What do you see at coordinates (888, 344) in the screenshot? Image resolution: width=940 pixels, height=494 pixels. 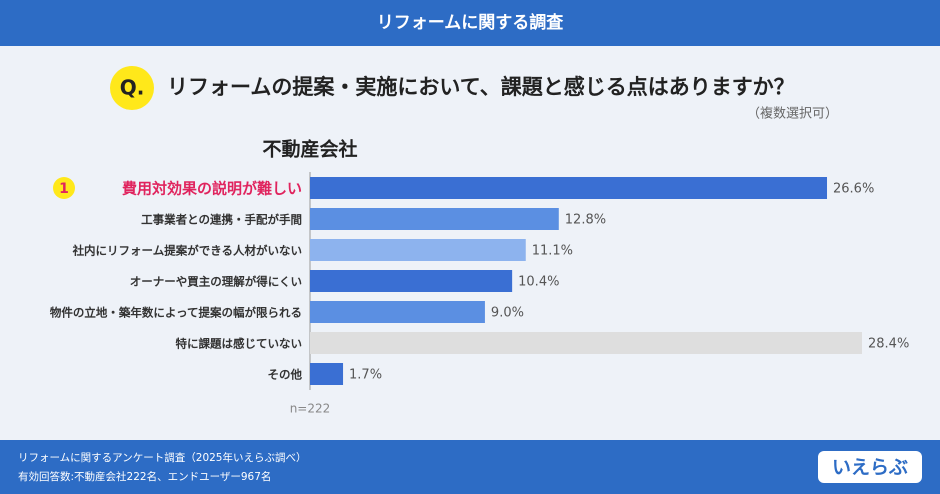 I see `value-label: 28.4%` at bounding box center [888, 344].